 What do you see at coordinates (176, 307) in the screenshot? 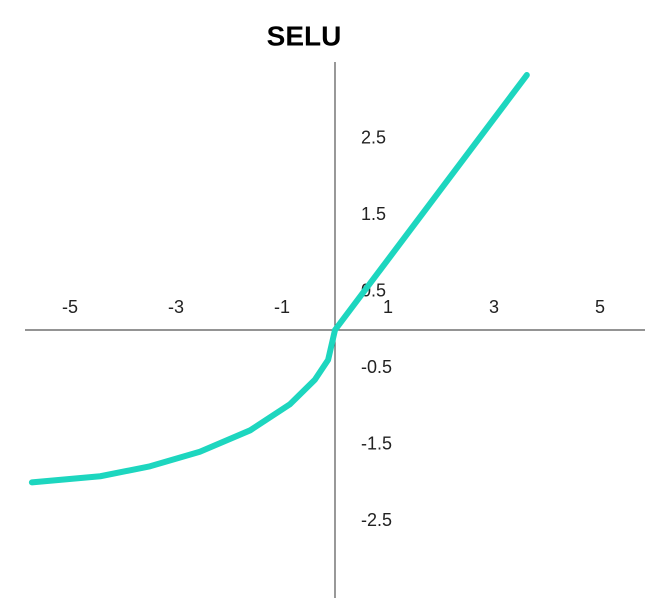
I see `x-tick-label: -3` at bounding box center [176, 307].